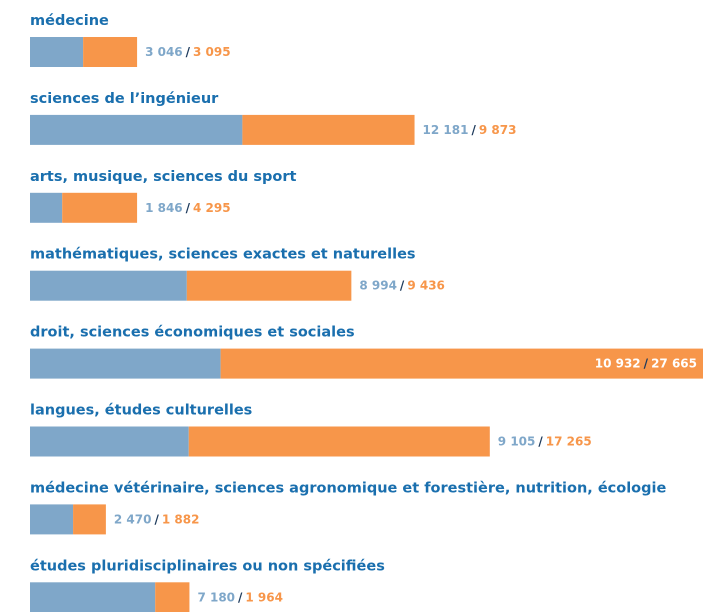 Image resolution: width=715 pixels, height=612 pixels. What do you see at coordinates (192, 333) in the screenshot?
I see `category-label: droit, sciences économiques et sociales` at bounding box center [192, 333].